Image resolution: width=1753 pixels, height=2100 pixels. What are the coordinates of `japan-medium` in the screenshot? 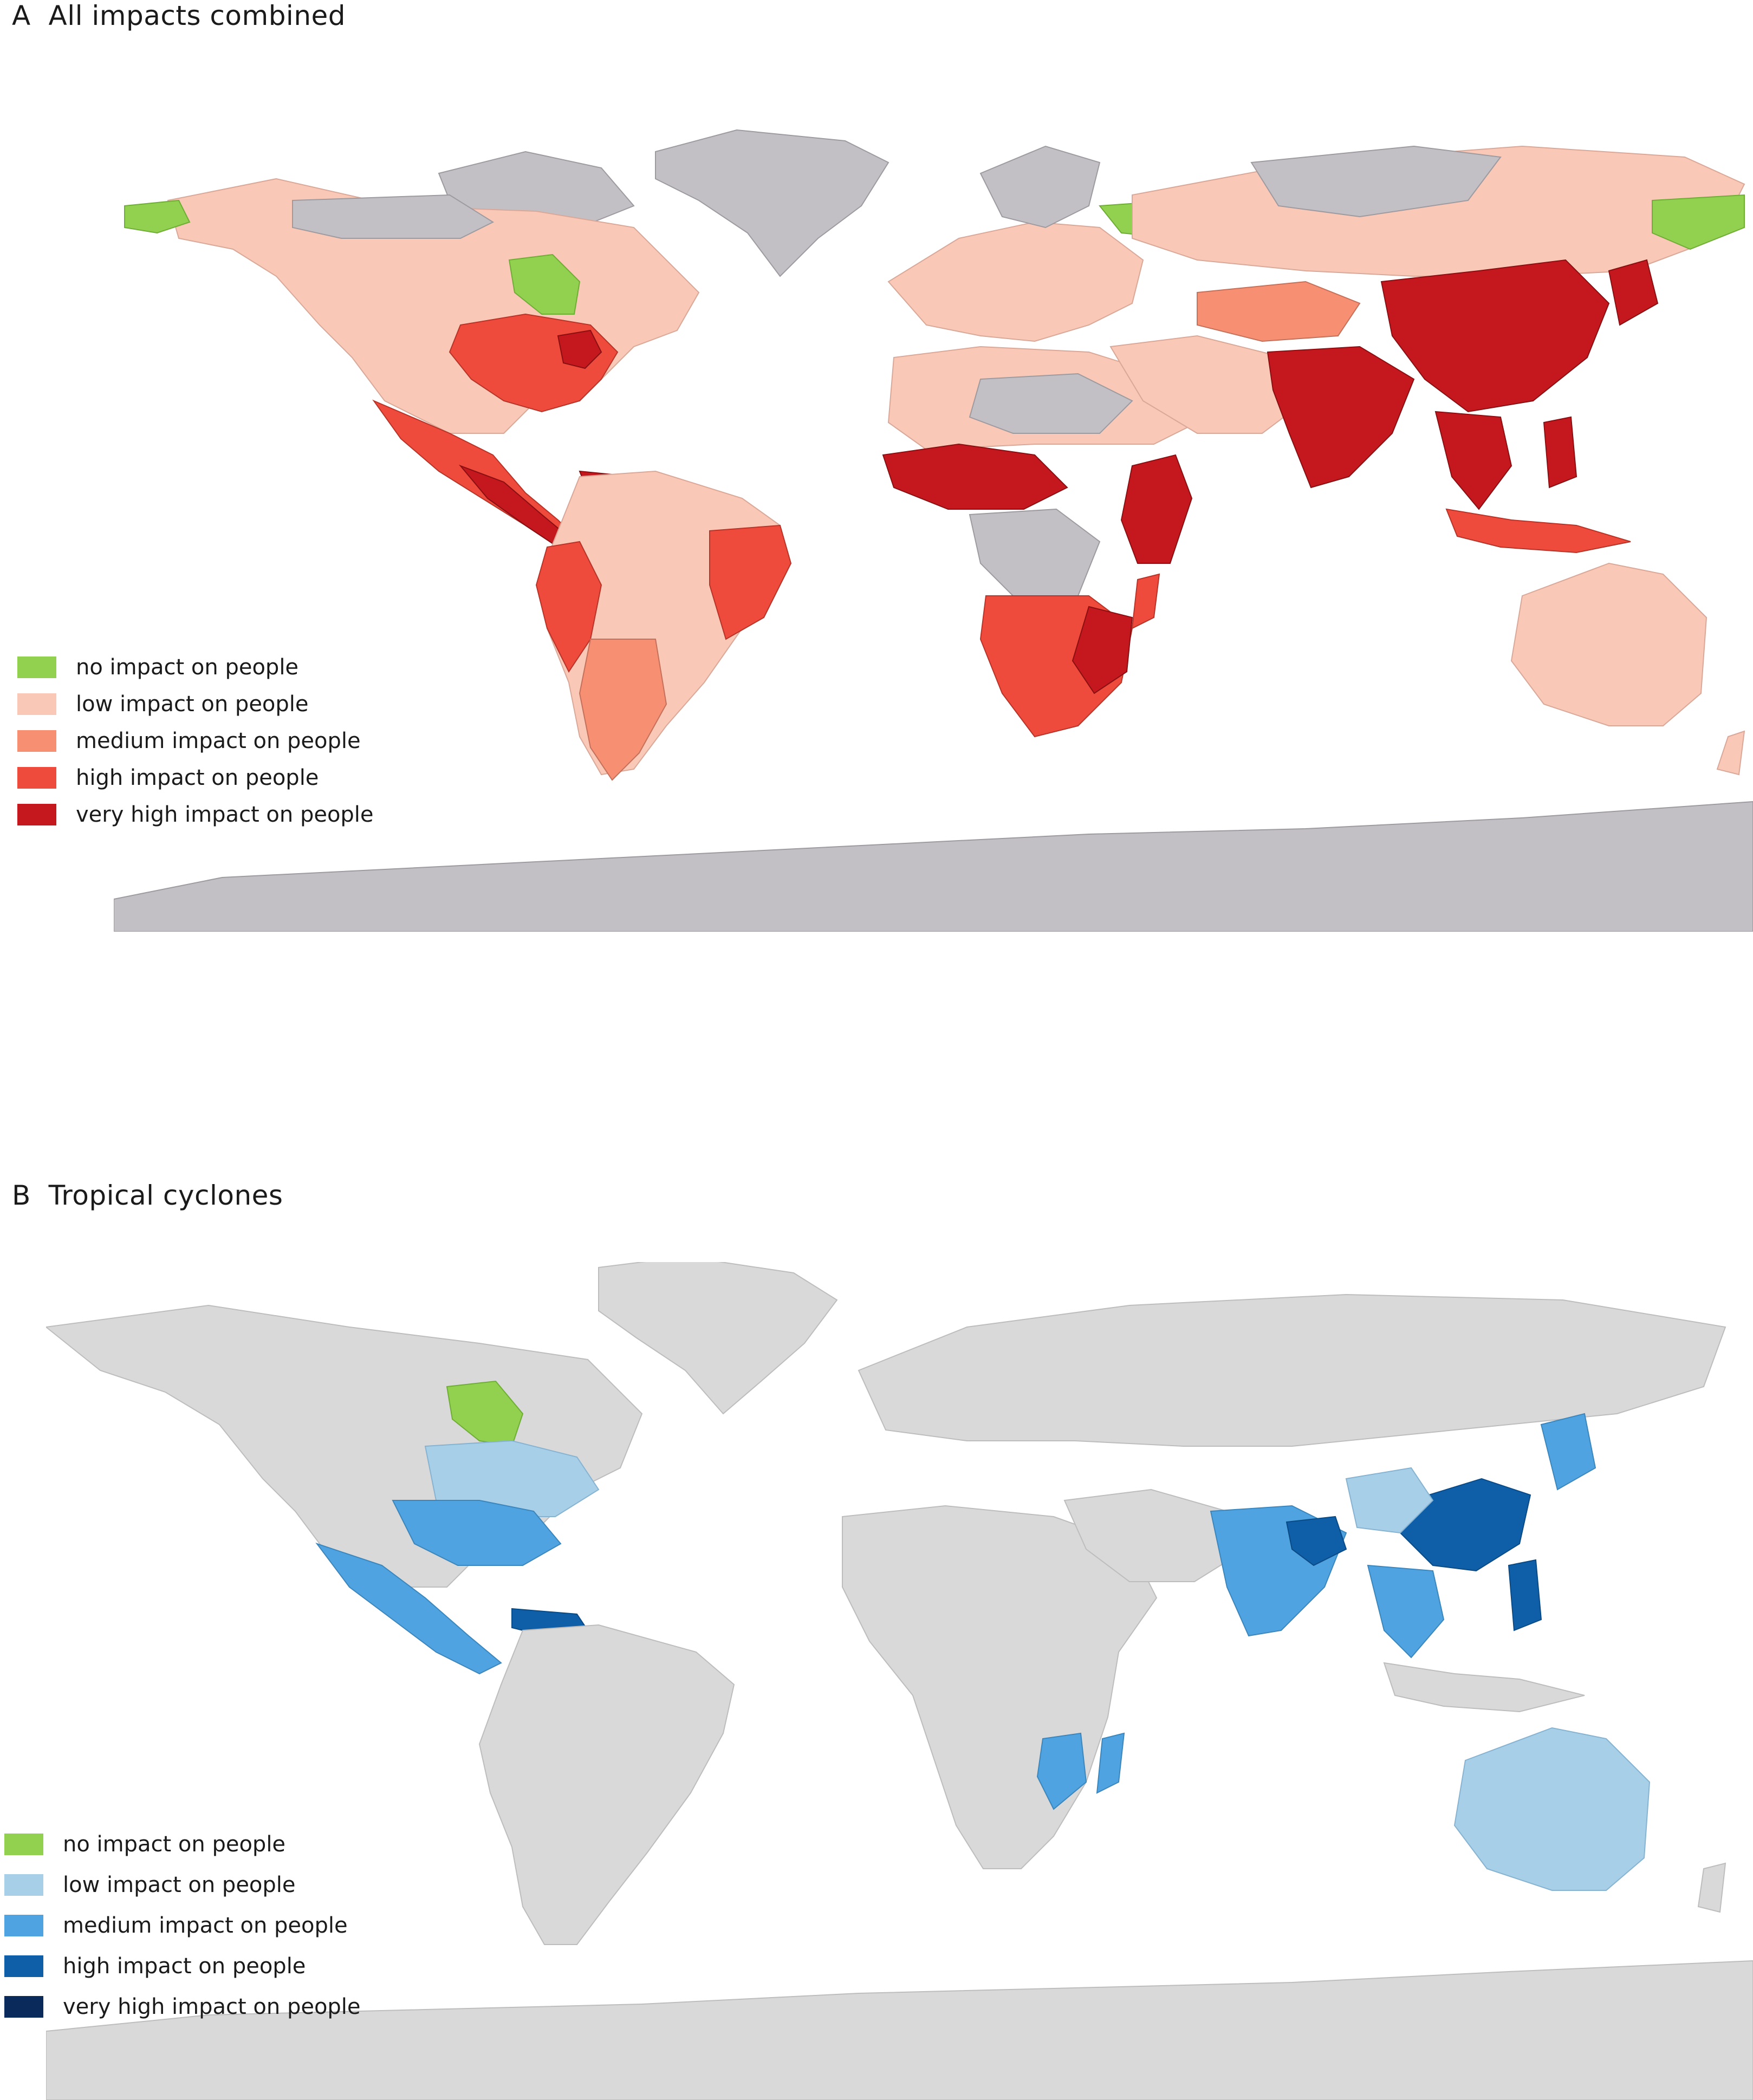 It's located at (1568, 1452).